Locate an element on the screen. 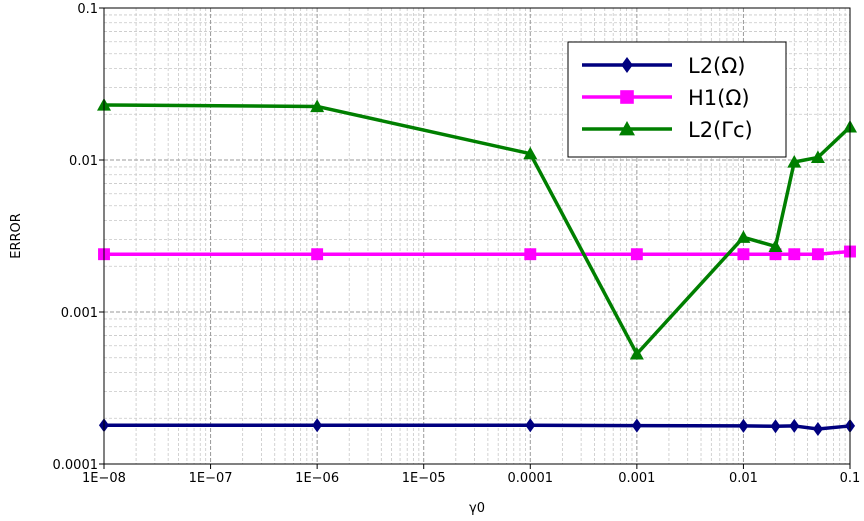 Image resolution: width=864 pixels, height=521 pixels. y-tick-label: 0.001 is located at coordinates (79, 313).